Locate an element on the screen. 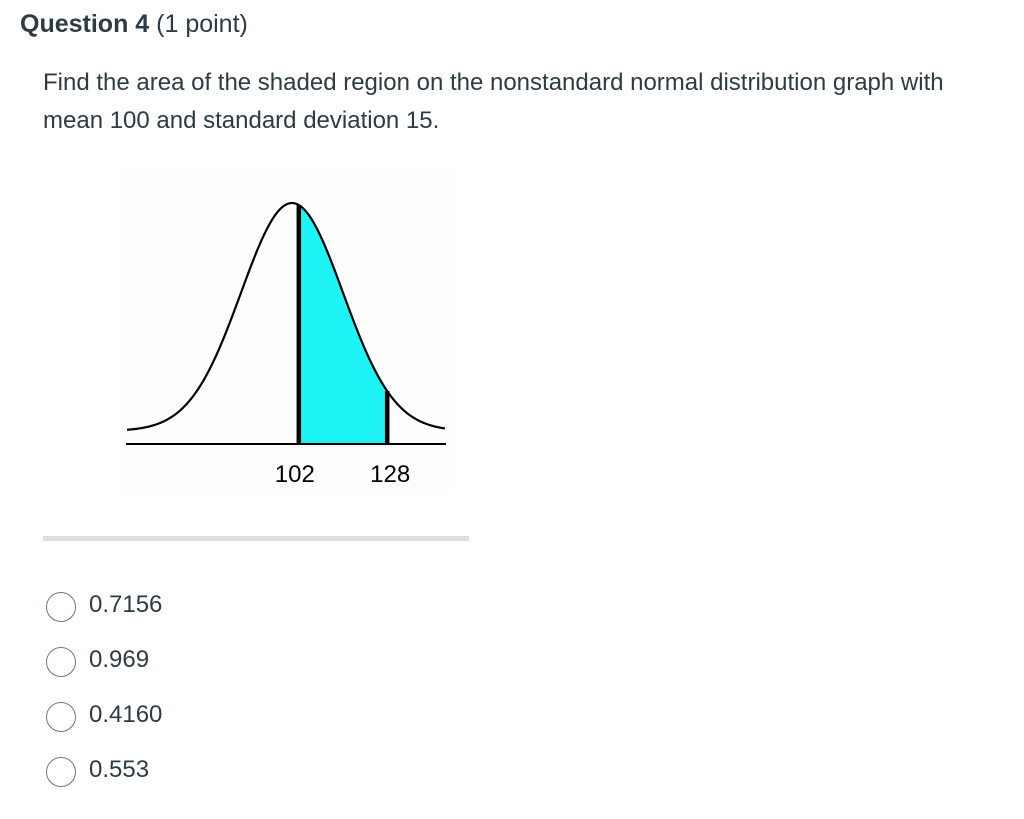 The height and width of the screenshot is (819, 1024). answer-option: 0.969 is located at coordinates (104, 669).